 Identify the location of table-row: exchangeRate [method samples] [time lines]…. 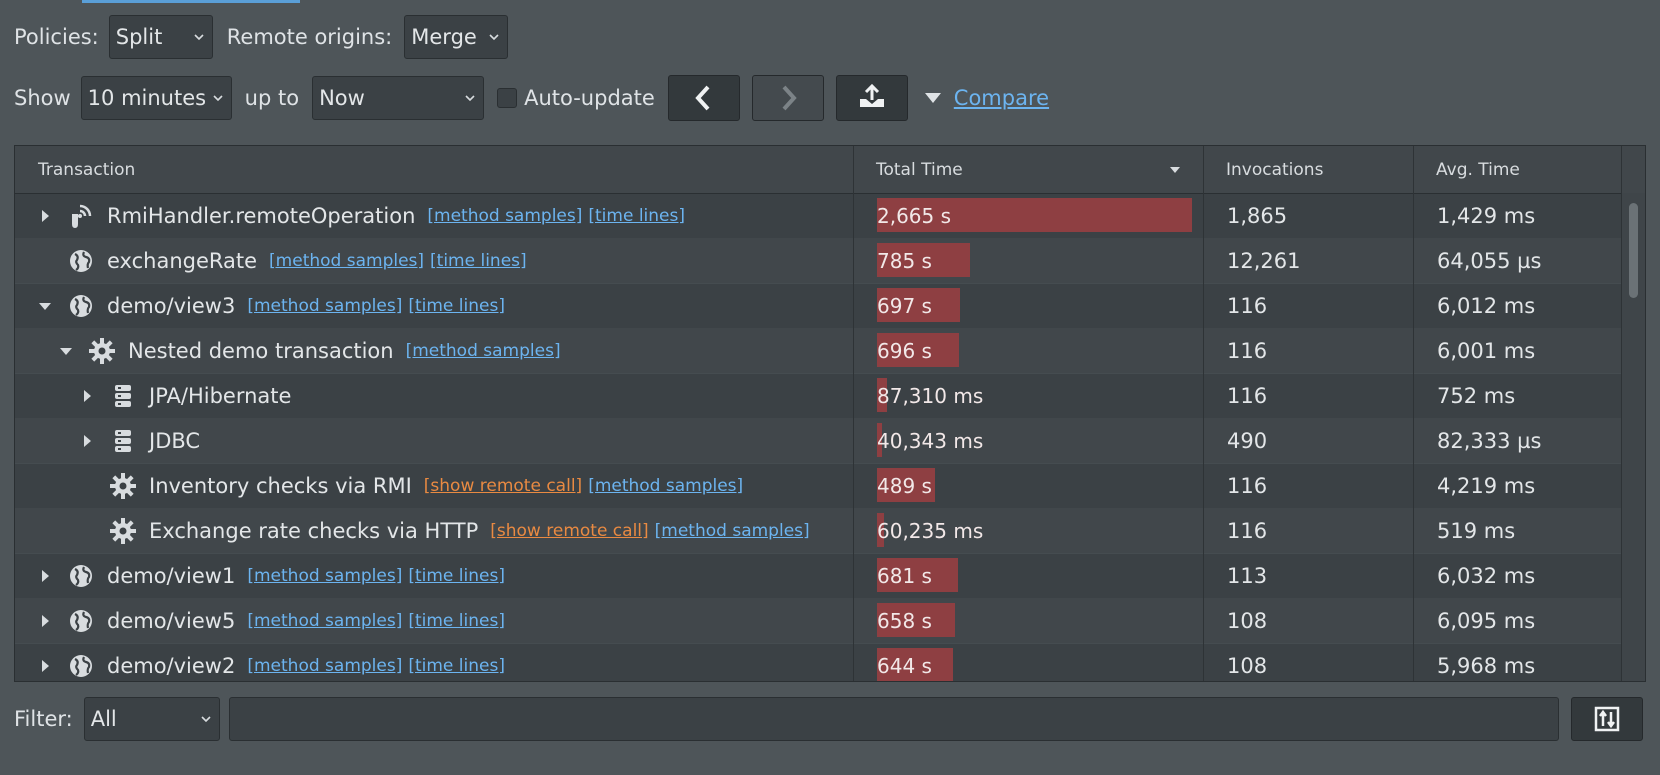
(818, 261).